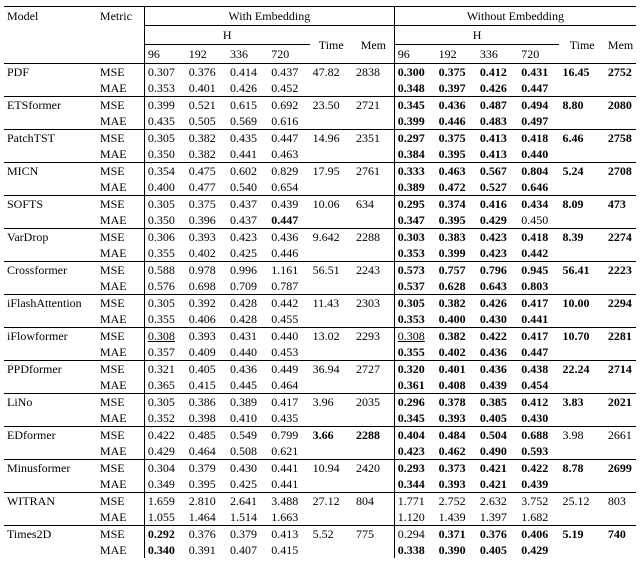 The height and width of the screenshot is (576, 640). What do you see at coordinates (243, 385) in the screenshot?
I see `value-cell: 0.445` at bounding box center [243, 385].